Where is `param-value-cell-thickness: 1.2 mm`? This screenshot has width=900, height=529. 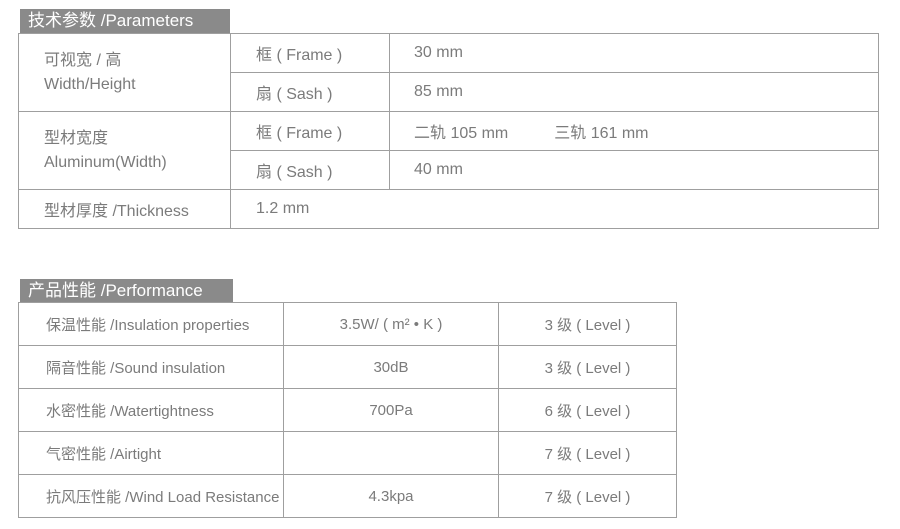
param-value-cell-thickness: 1.2 mm is located at coordinates (554, 209).